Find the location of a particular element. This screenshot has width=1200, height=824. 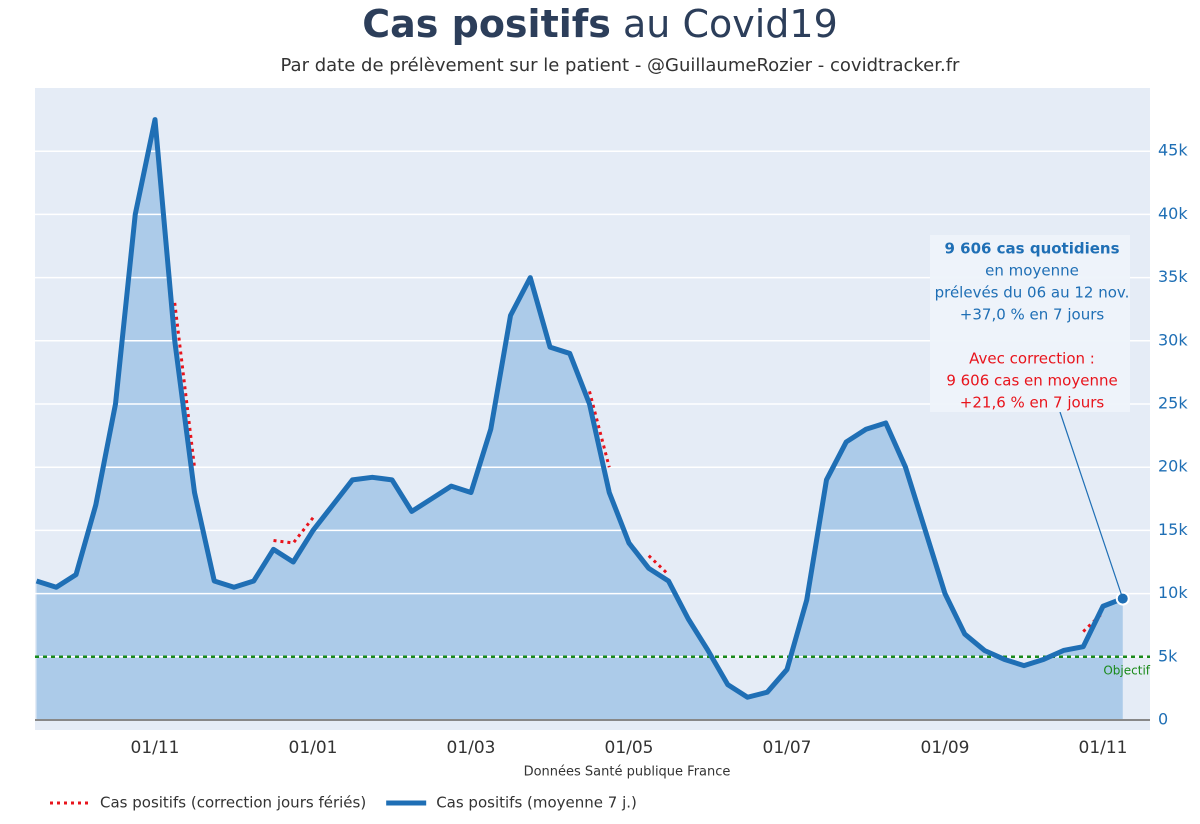

y-tick-label: 25k is located at coordinates (1173, 403).